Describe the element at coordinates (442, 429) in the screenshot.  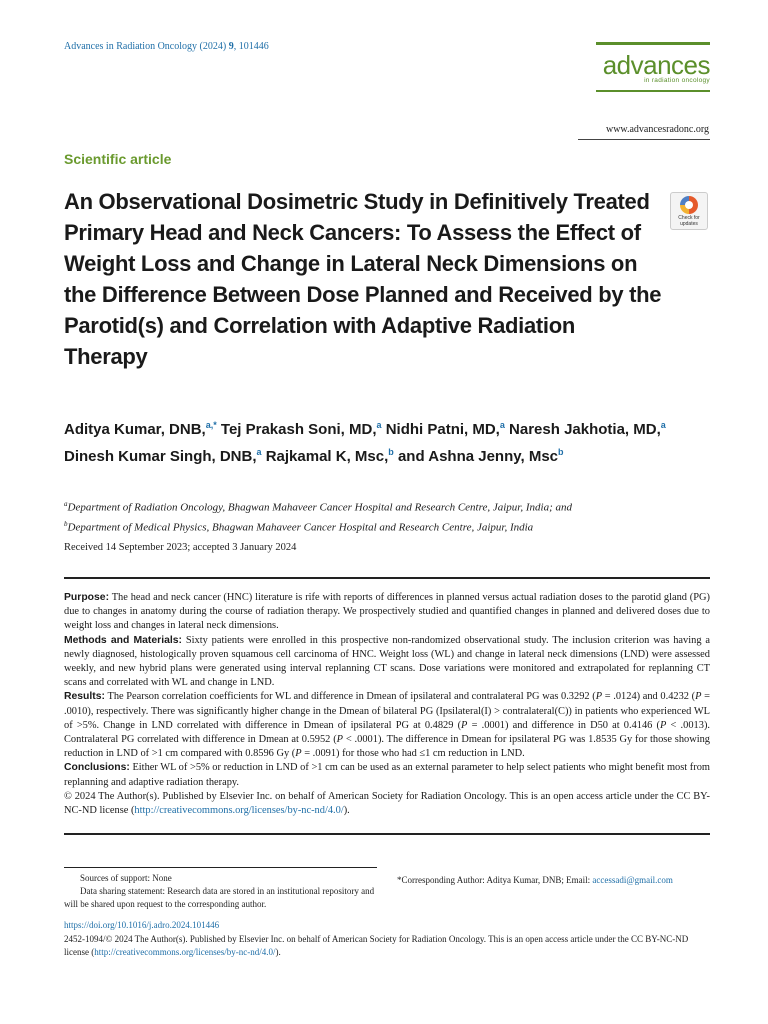
I see `author-name: Nidhi Patni, MD,` at that location.